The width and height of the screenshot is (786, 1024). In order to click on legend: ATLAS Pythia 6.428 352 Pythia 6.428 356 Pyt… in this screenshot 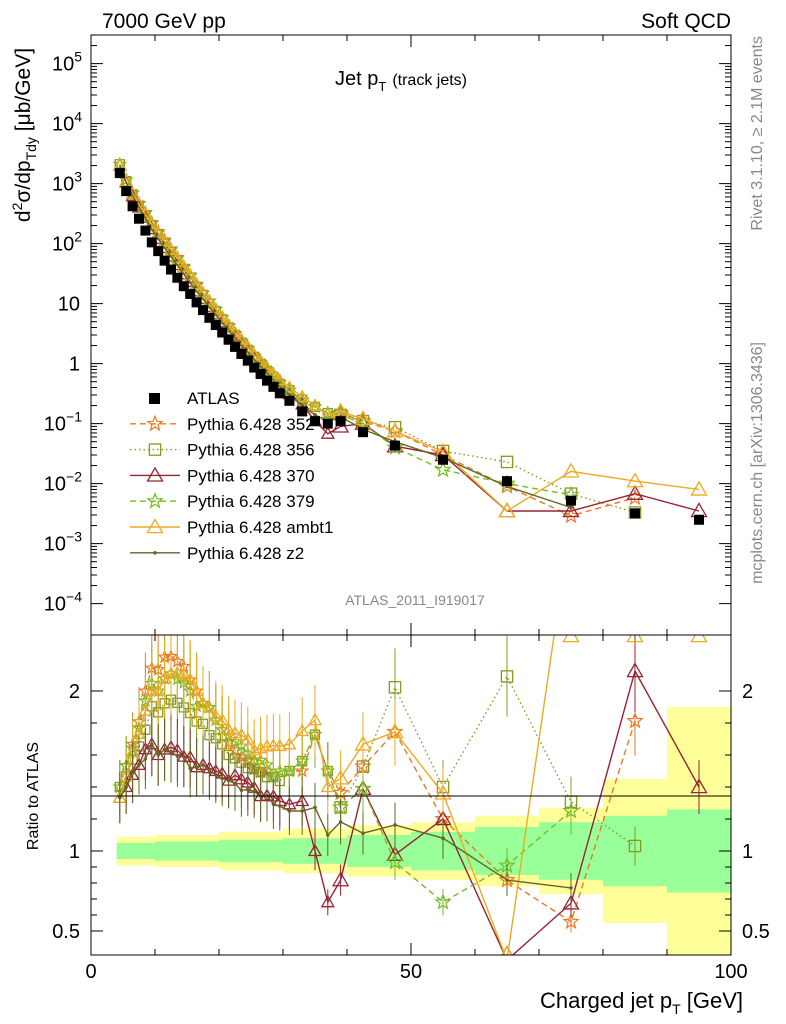, I will do `click(231, 476)`.